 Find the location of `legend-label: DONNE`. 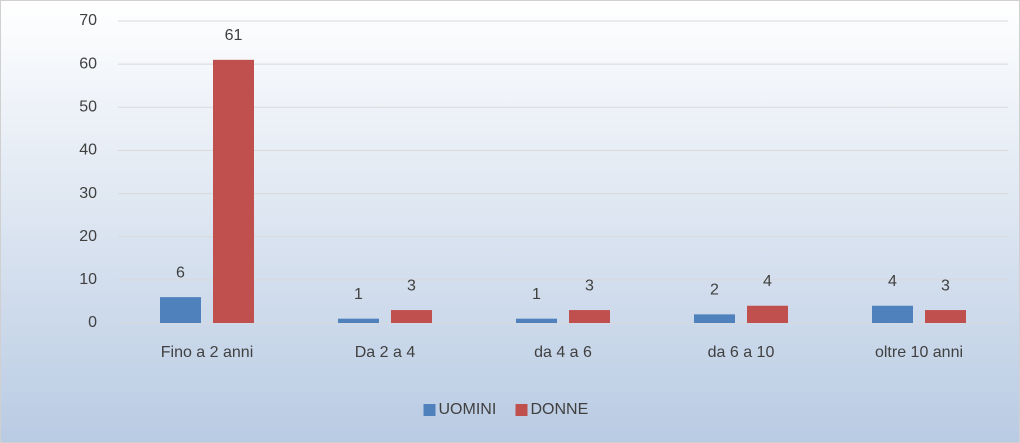

legend-label: DONNE is located at coordinates (560, 409).